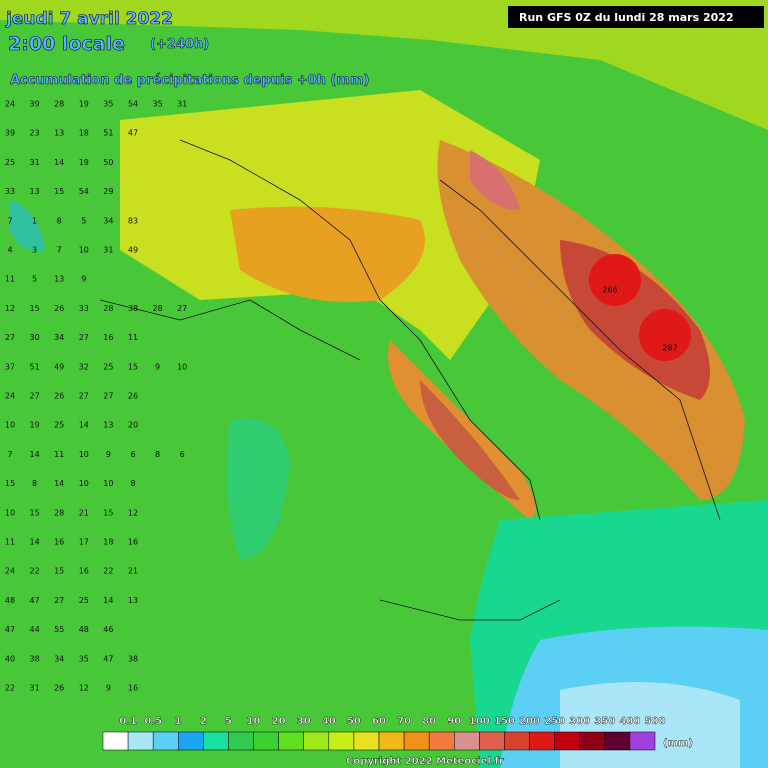 The image size is (768, 768). I want to click on grid-value: 40, so click(10, 658).